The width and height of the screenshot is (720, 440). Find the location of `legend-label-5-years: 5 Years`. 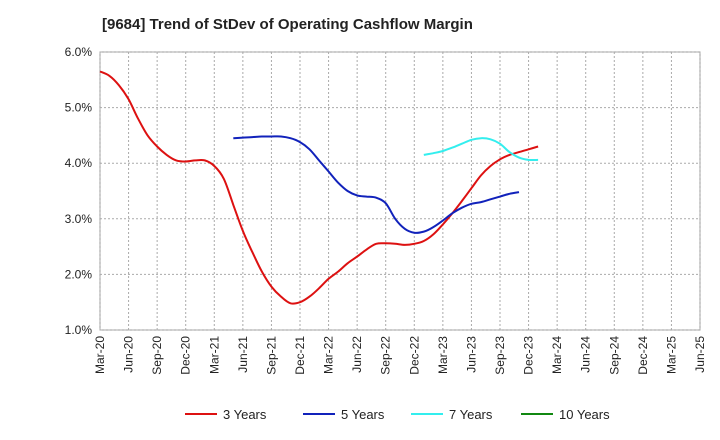

legend-label-5-years: 5 Years is located at coordinates (363, 414).